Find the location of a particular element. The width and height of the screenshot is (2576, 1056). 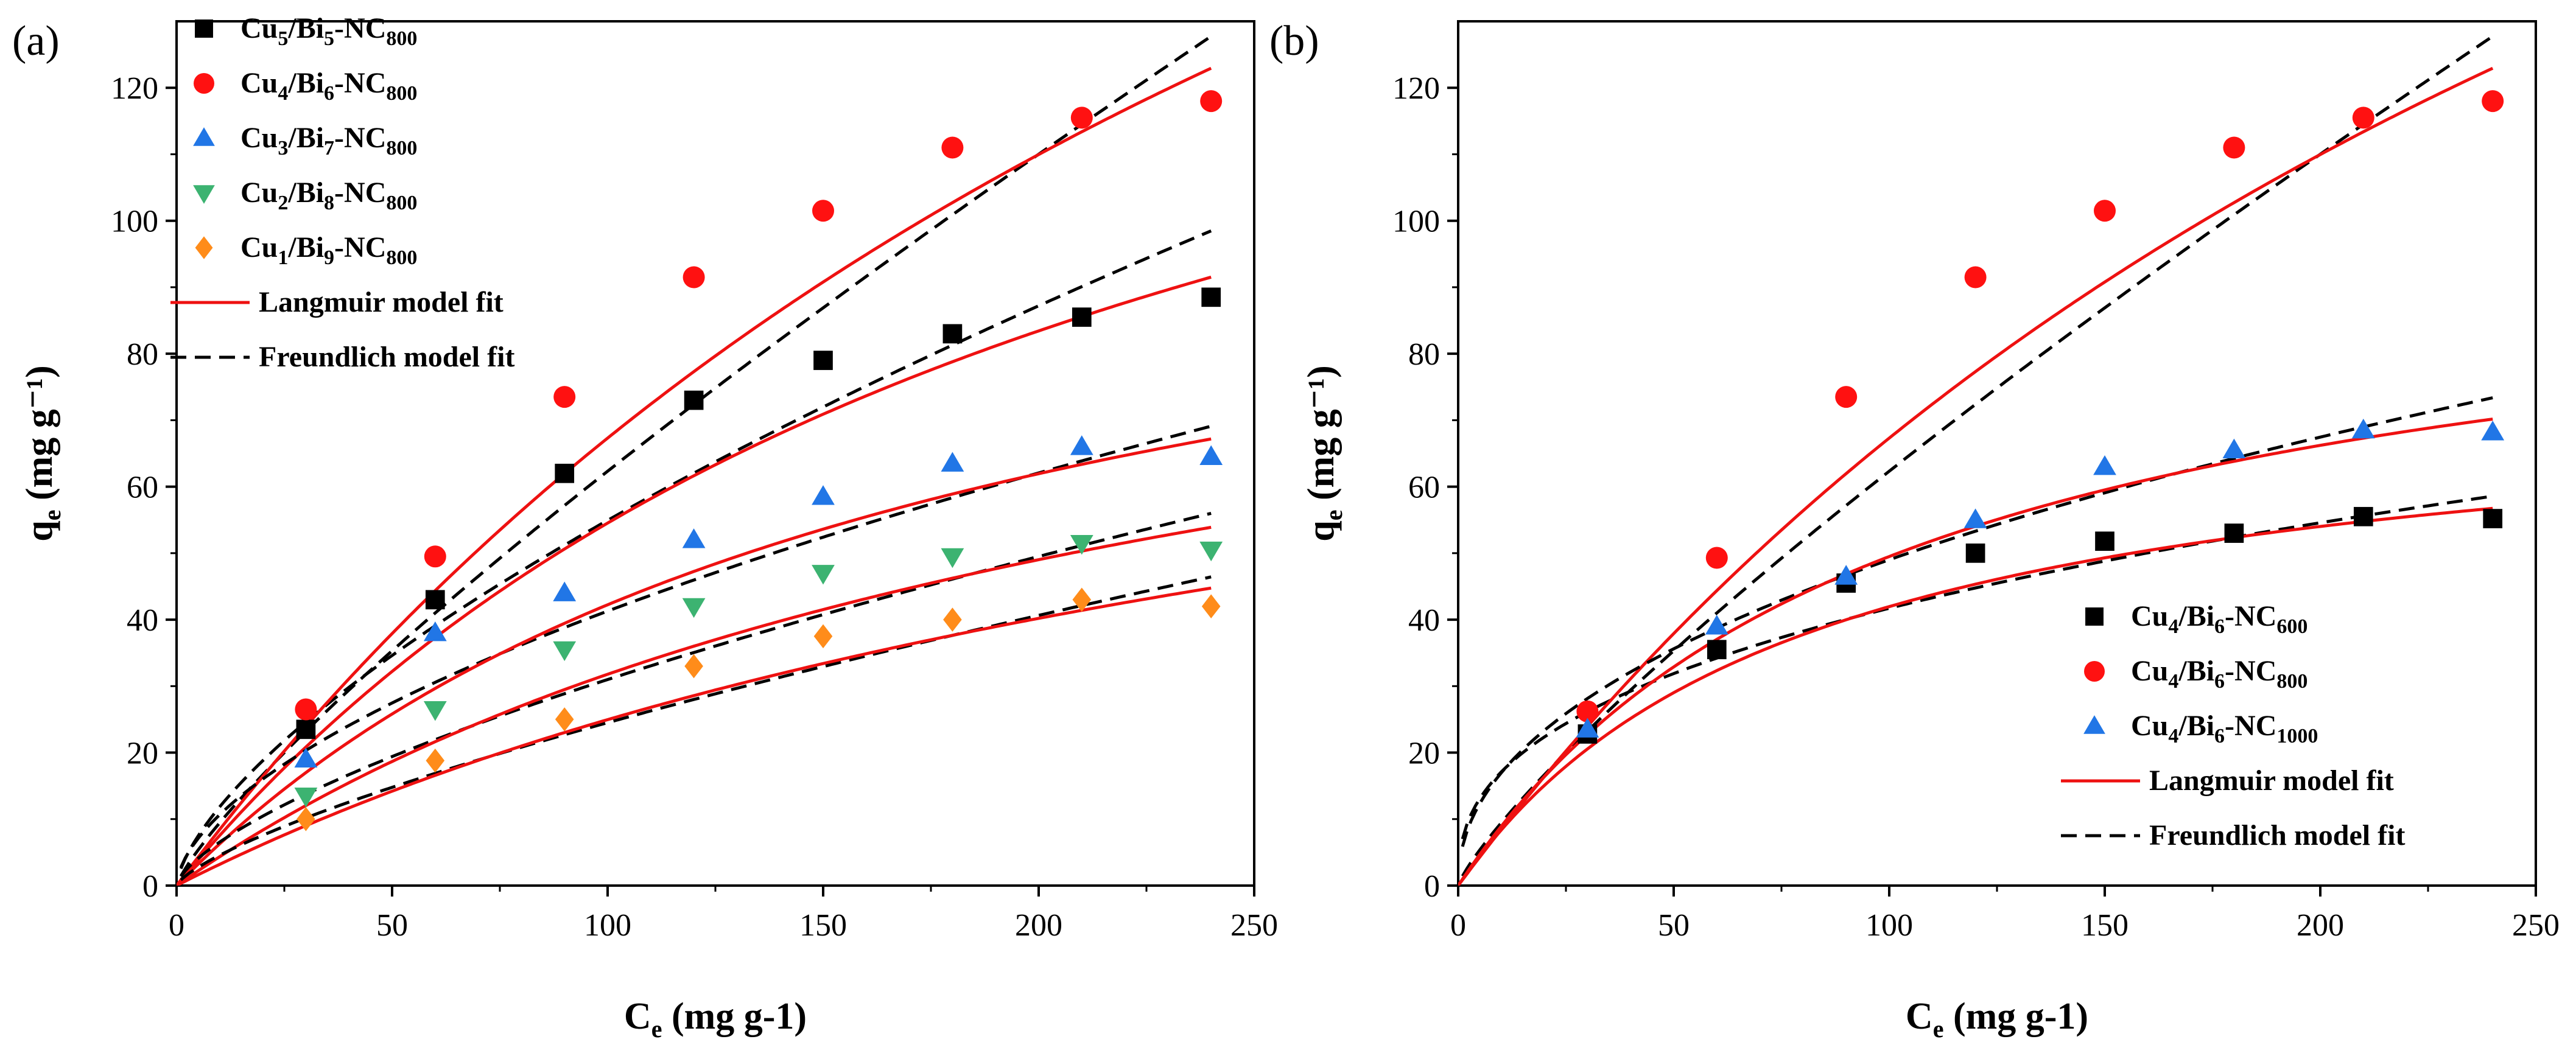

x-tick-label: 0 is located at coordinates (1458, 926).